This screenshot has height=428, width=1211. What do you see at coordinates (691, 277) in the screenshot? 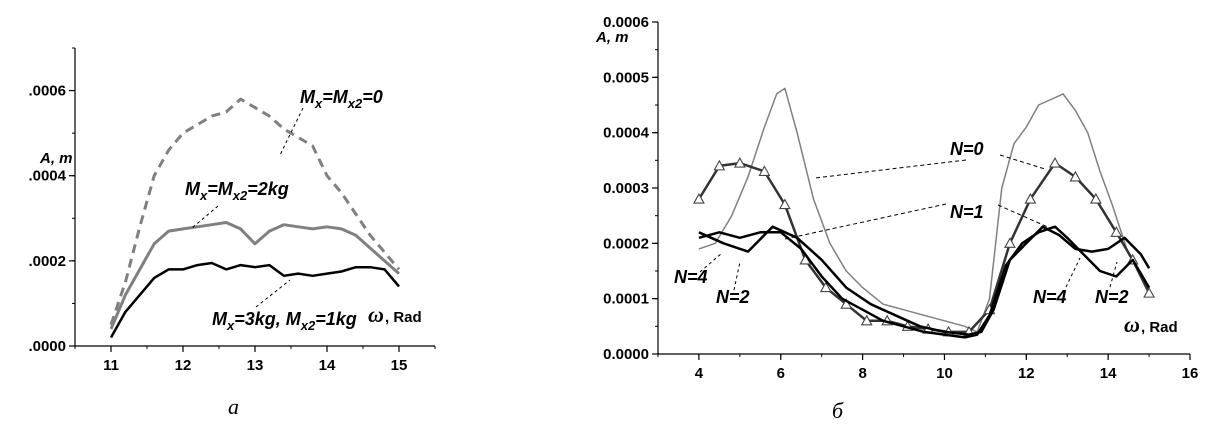
I see `label-n4-left: N=4` at bounding box center [691, 277].